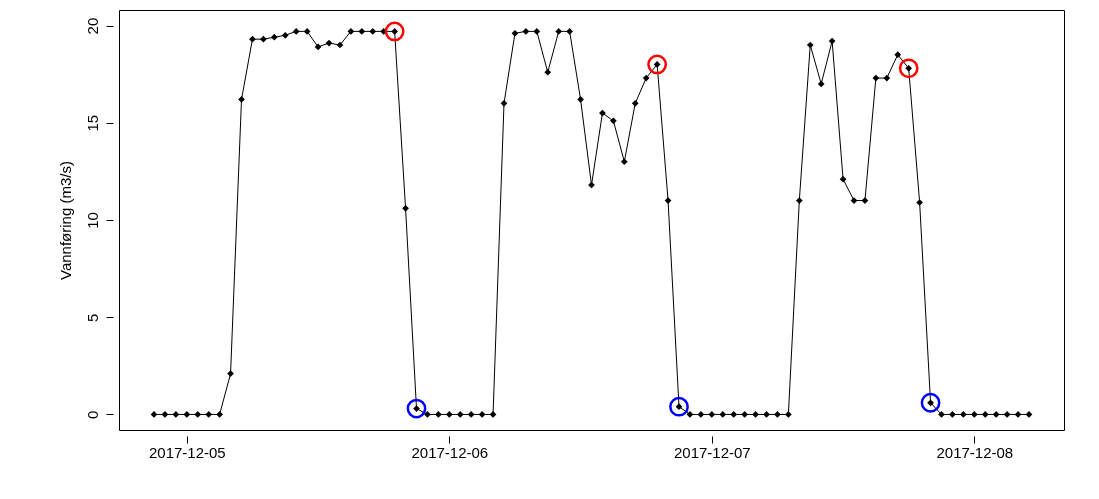 This screenshot has height=499, width=1099. I want to click on x-tick-label: 2017-12-05, so click(187, 452).